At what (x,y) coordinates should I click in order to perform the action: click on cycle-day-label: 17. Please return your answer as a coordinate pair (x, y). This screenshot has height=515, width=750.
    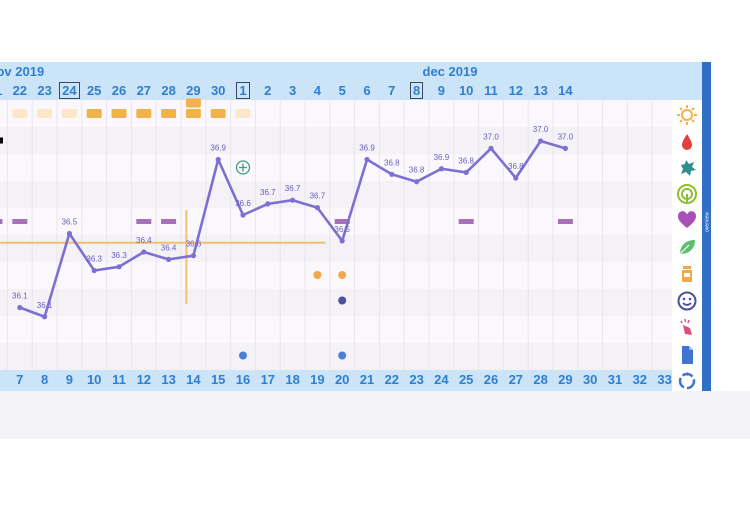
    Looking at the image, I should click on (268, 379).